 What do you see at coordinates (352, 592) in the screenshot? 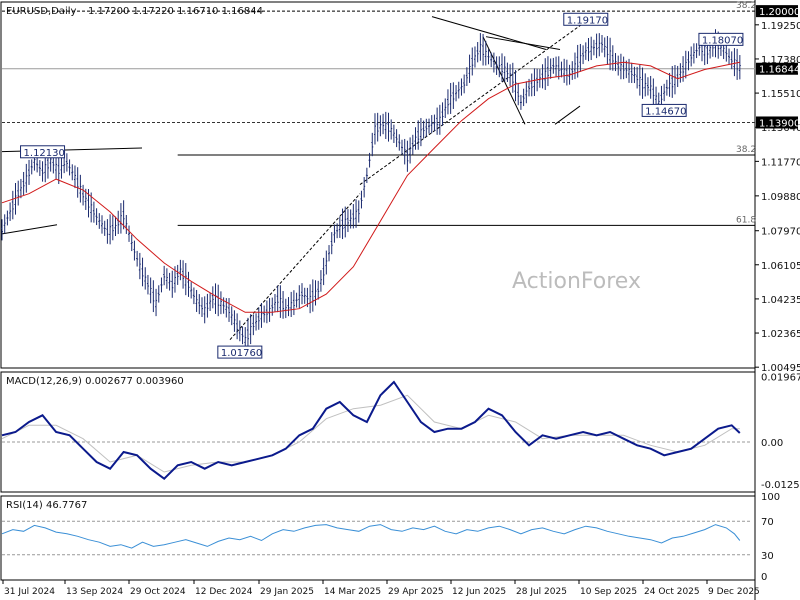
I see `x-tick-label: 14 Mar 2025` at bounding box center [352, 592].